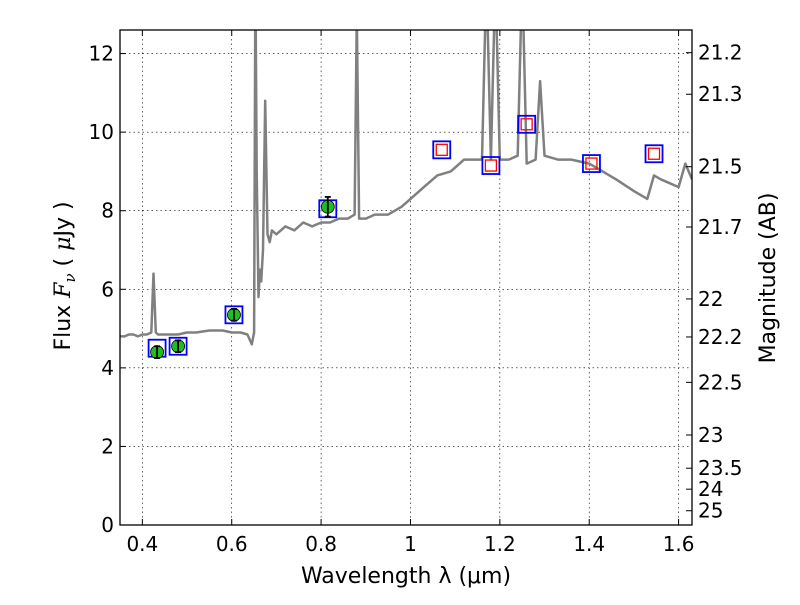 Image resolution: width=800 pixels, height=605 pixels. I want to click on y-tick-label-3: 6, so click(107, 289).